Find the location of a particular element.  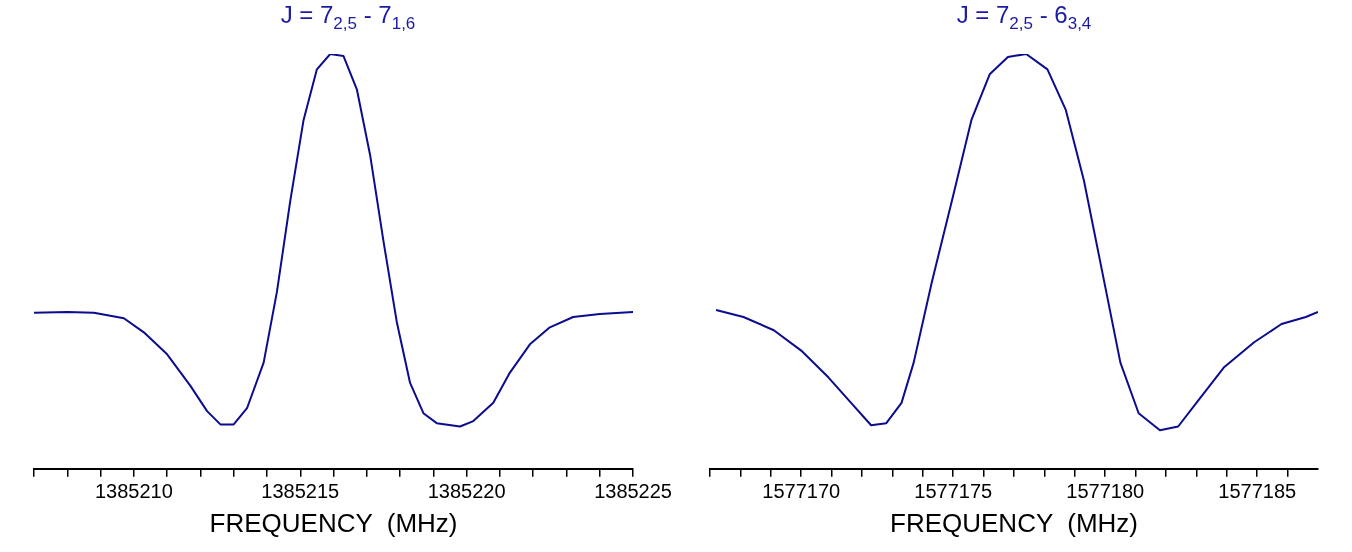

x-tick-label: 1385225 is located at coordinates (633, 491).